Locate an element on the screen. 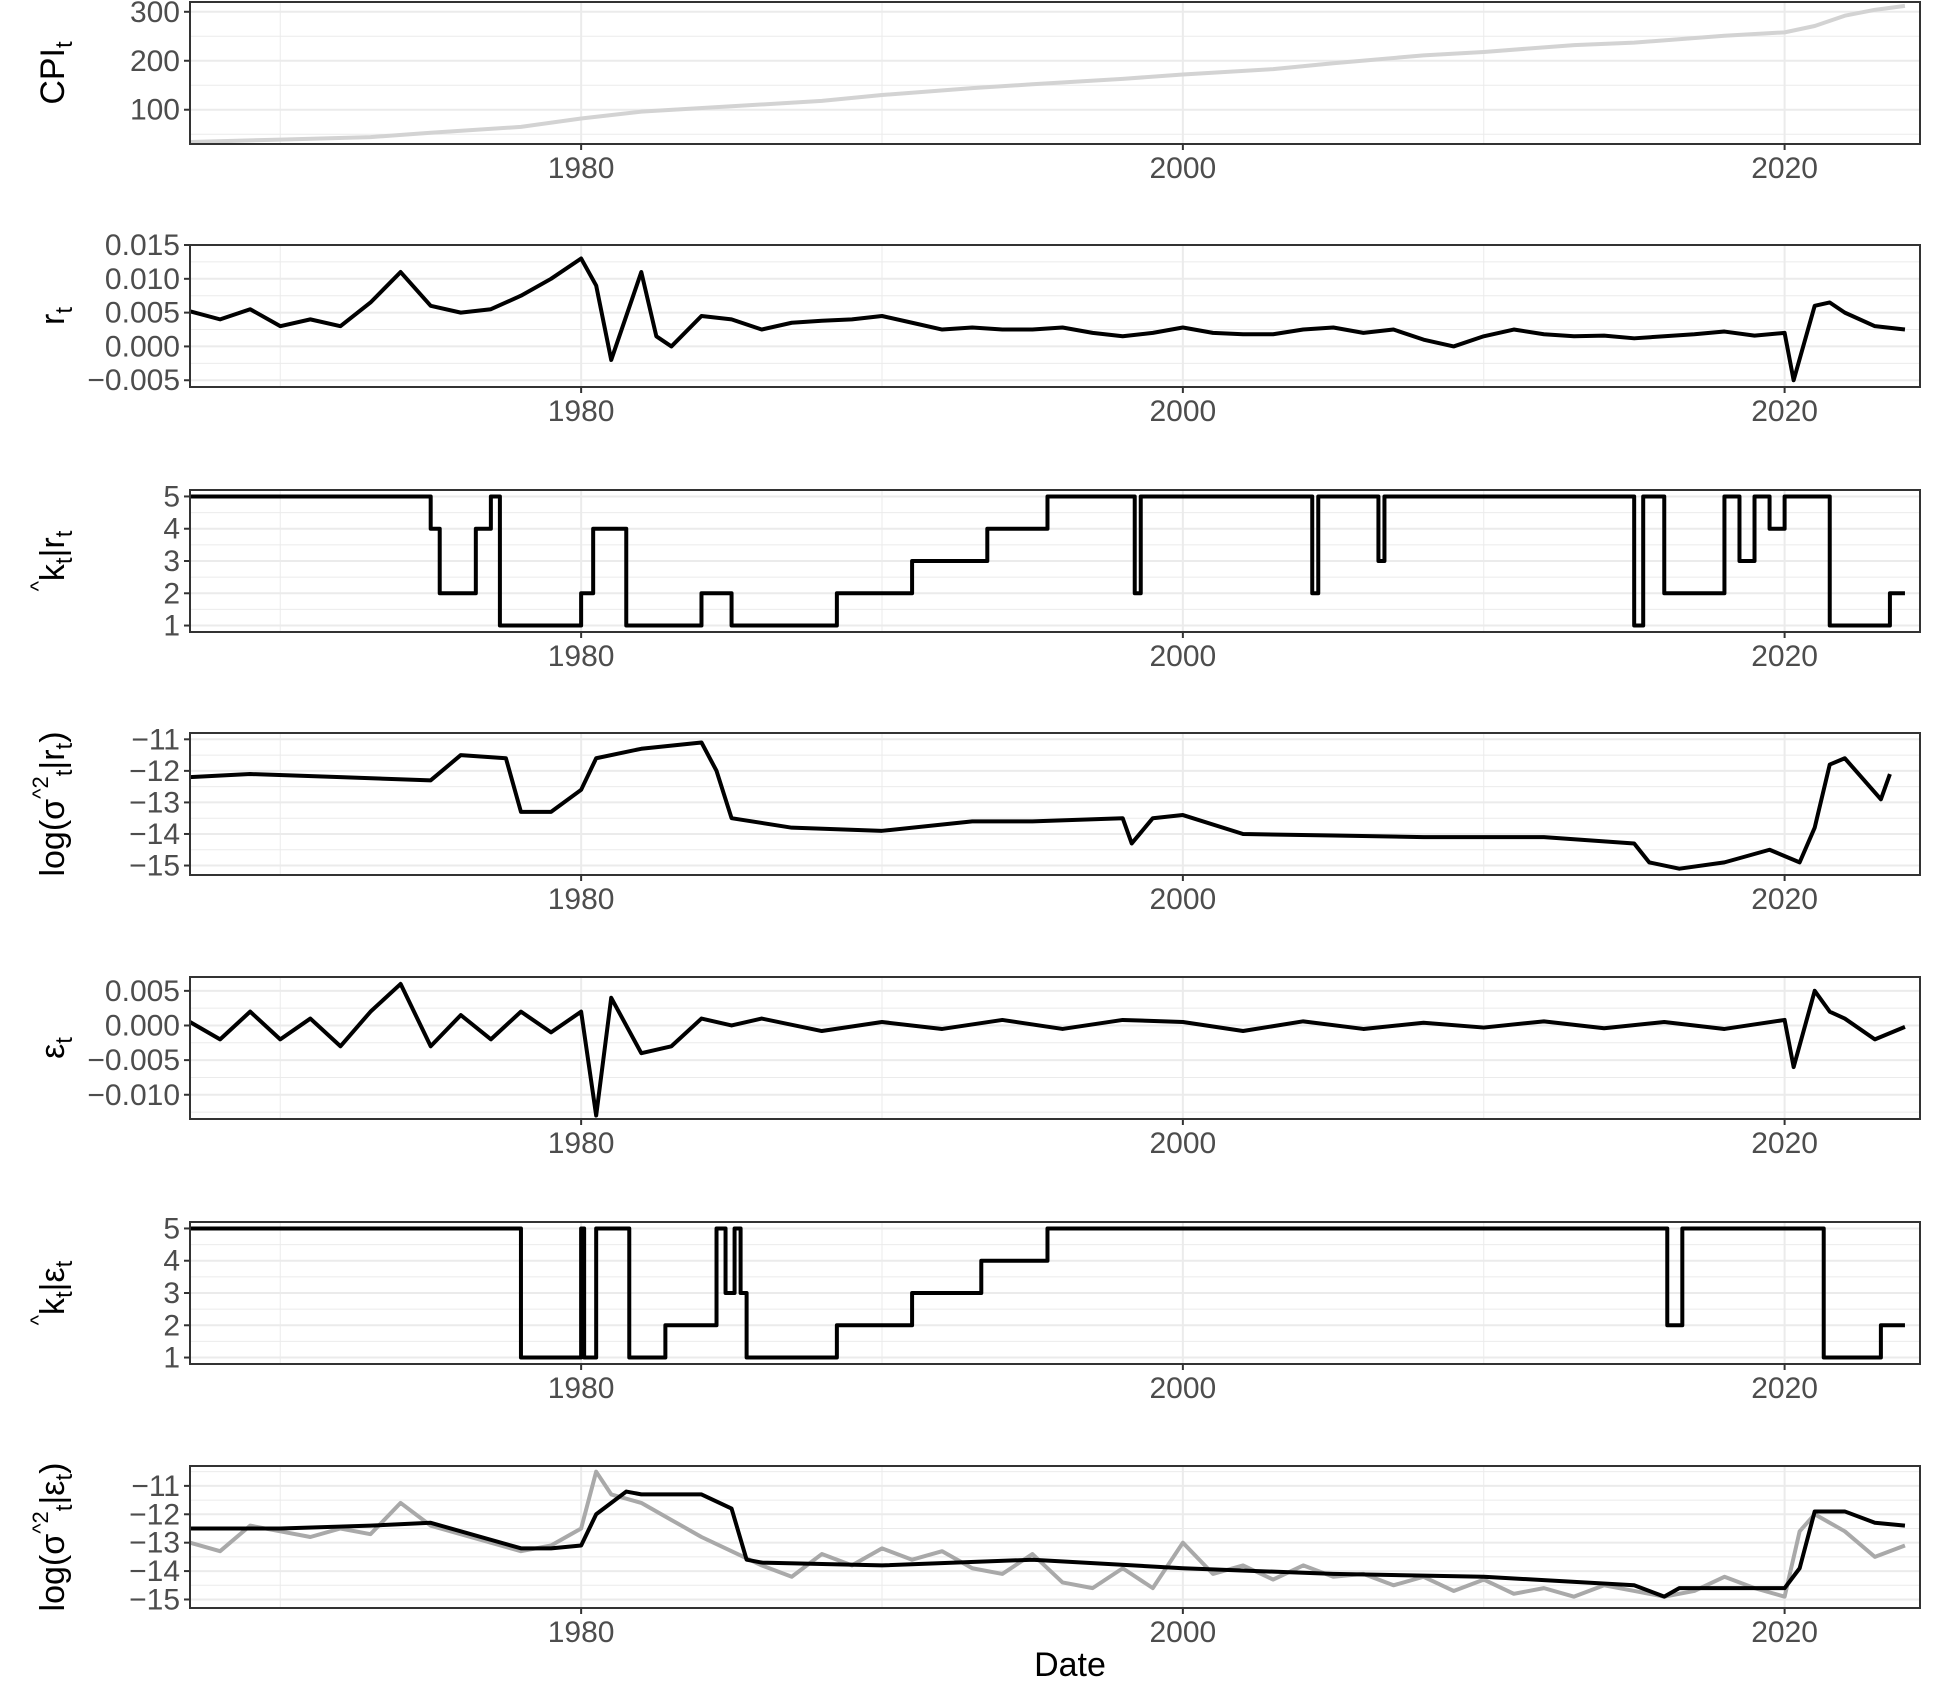  y-tick-label: 0.000 is located at coordinates (142, 346).